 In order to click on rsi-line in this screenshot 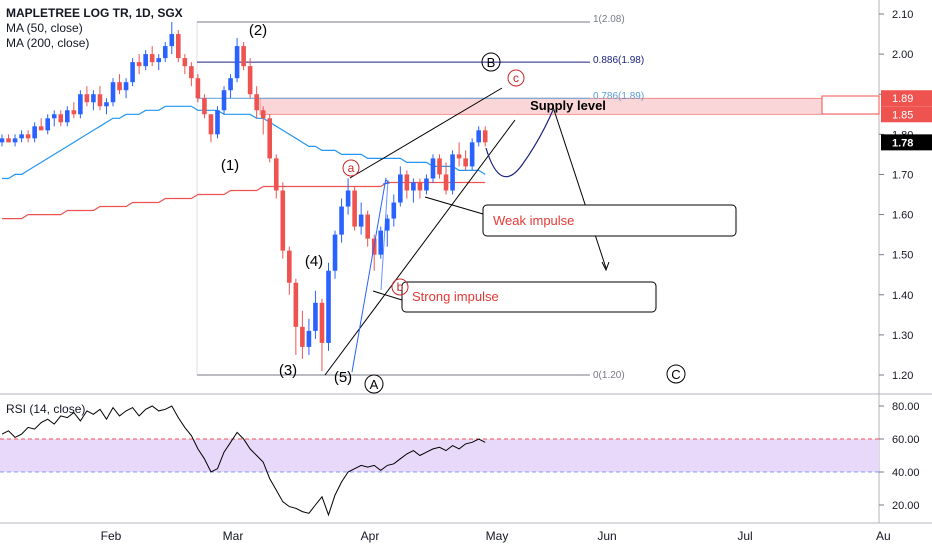, I will do `click(243, 461)`.